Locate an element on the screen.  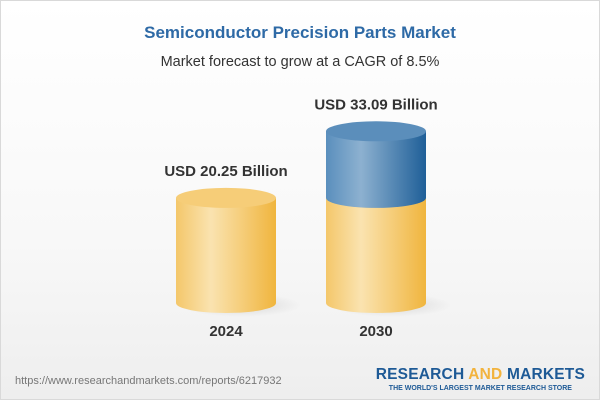
cylinder-growth-2030-top is located at coordinates (376, 131).